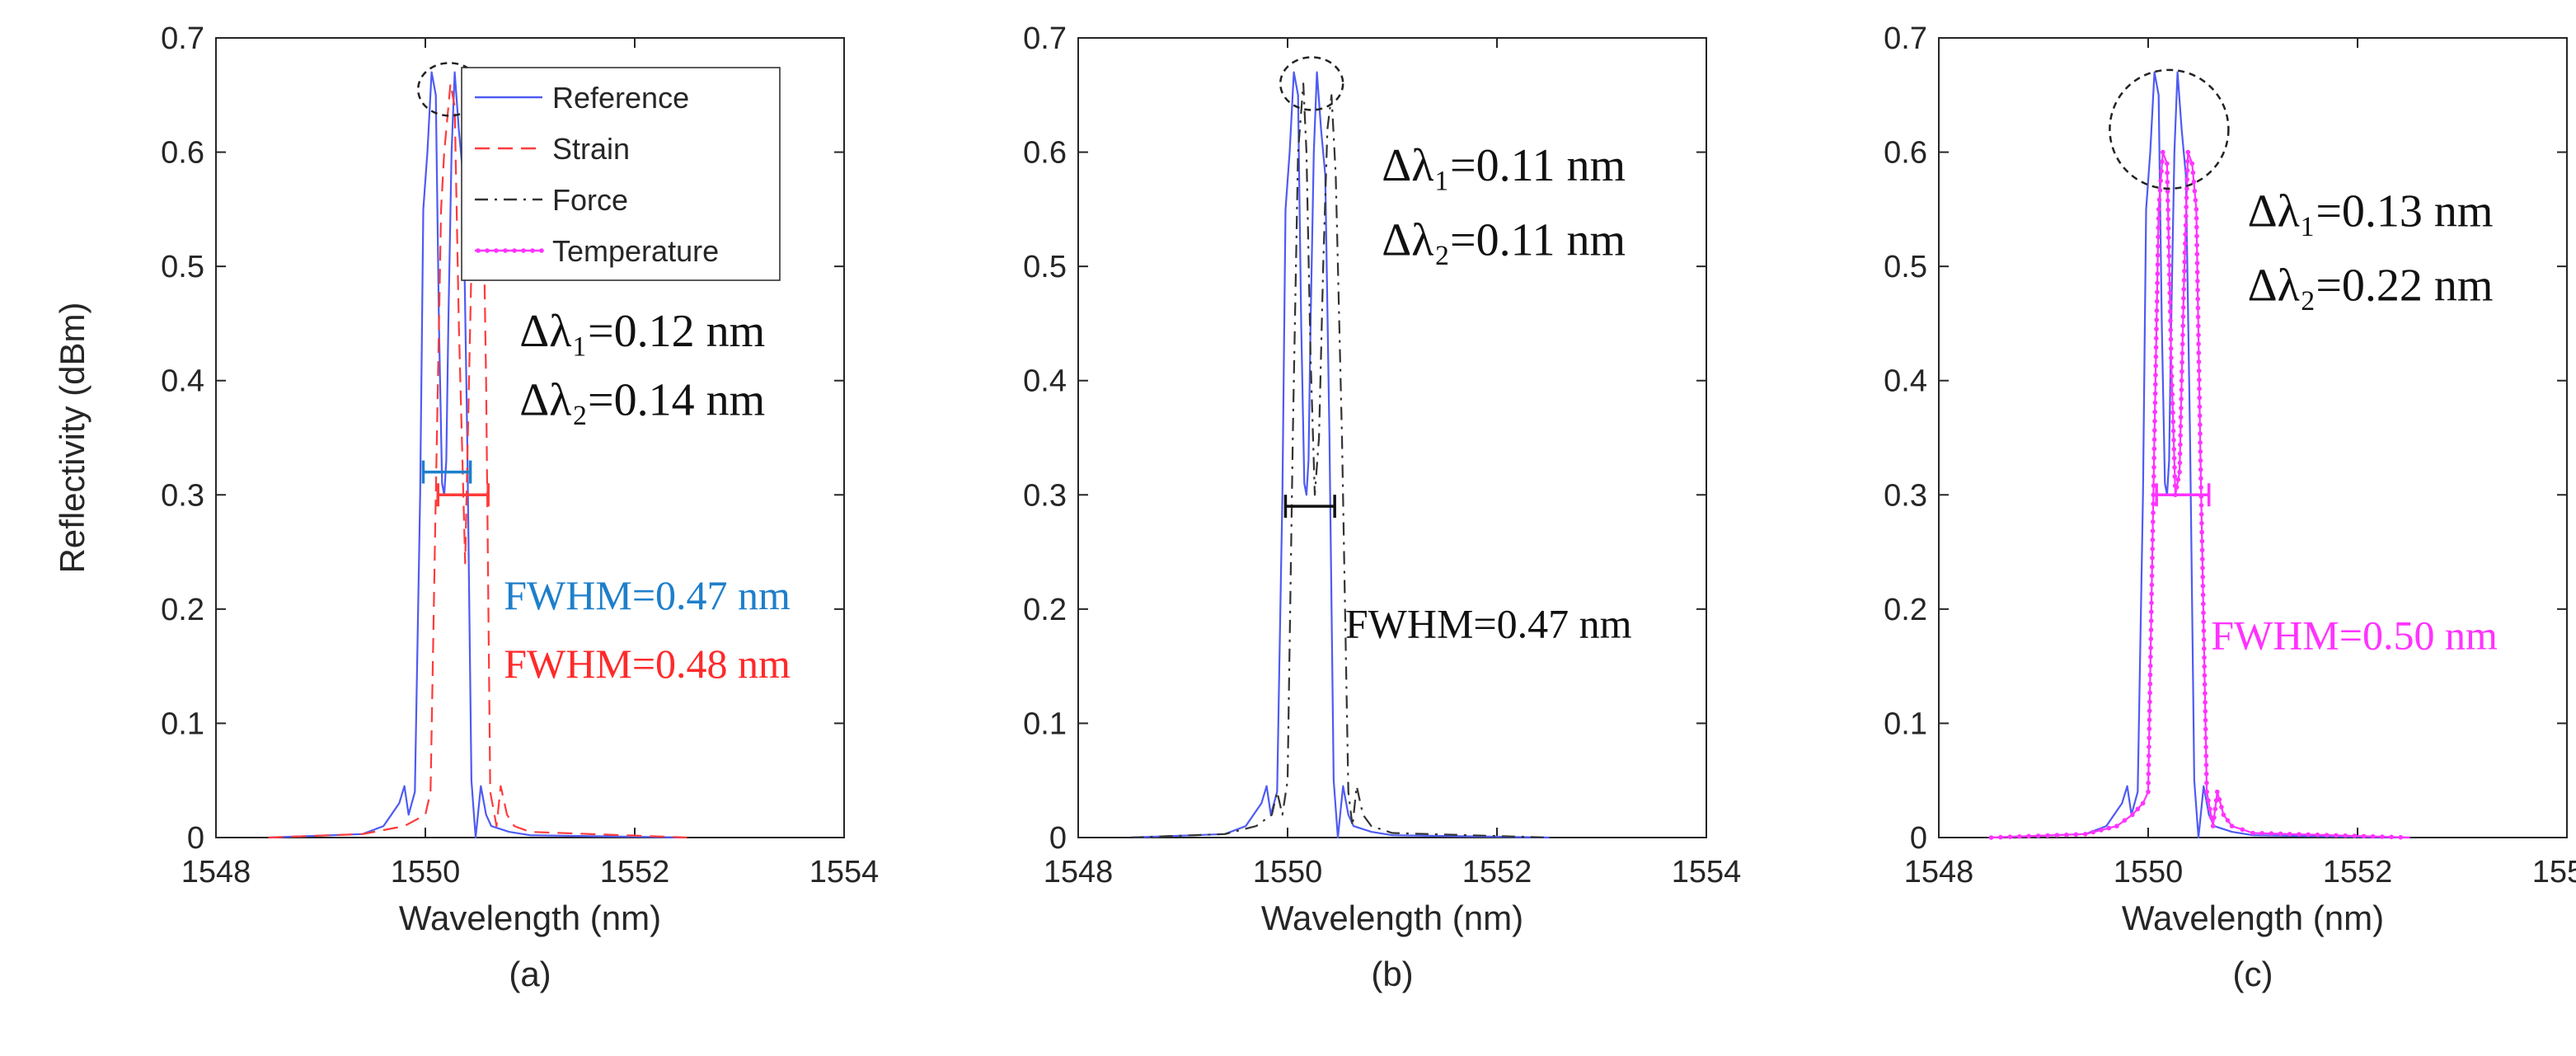  What do you see at coordinates (2169, 129) in the screenshot?
I see `highlight-circle` at bounding box center [2169, 129].